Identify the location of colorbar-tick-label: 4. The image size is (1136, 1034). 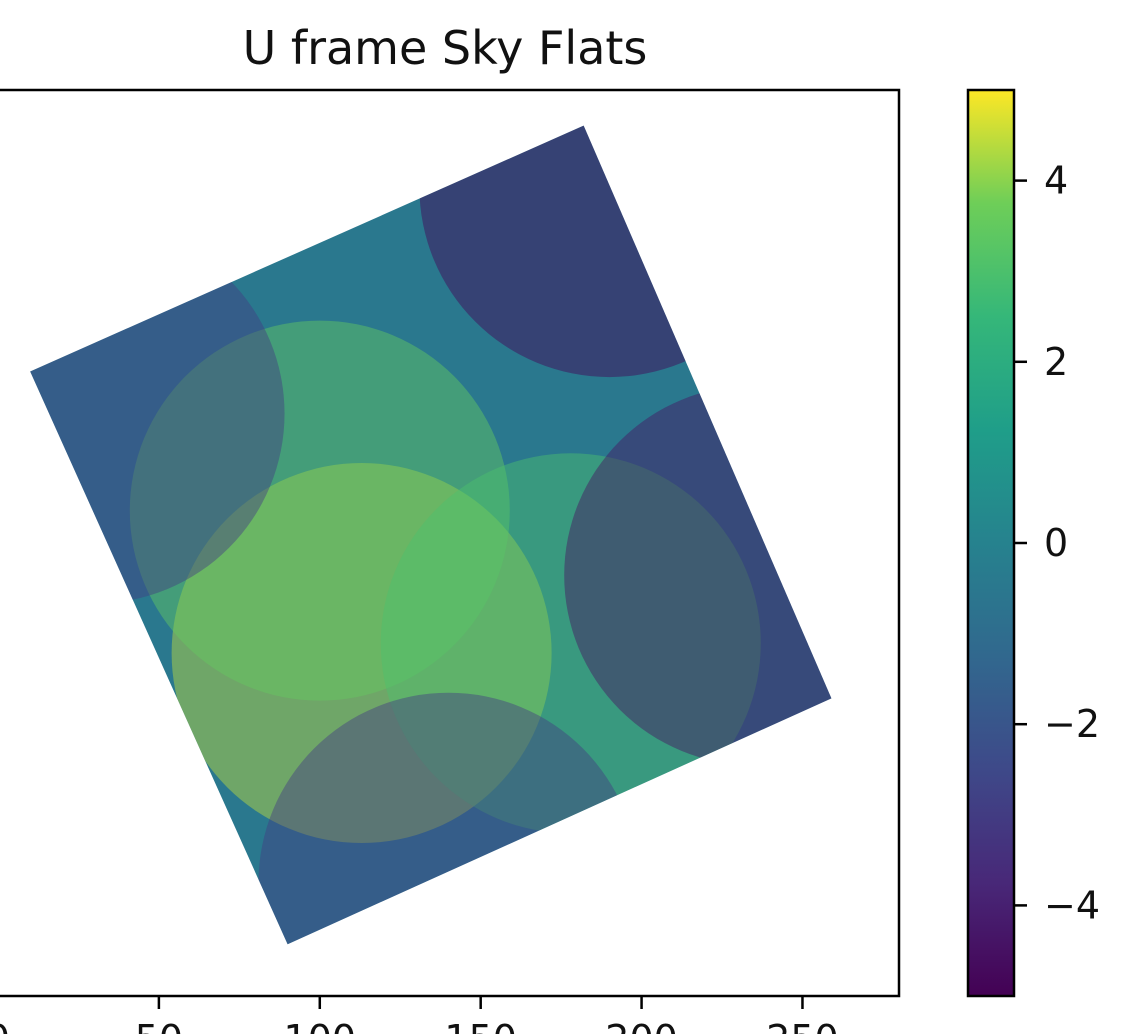
(1056, 181).